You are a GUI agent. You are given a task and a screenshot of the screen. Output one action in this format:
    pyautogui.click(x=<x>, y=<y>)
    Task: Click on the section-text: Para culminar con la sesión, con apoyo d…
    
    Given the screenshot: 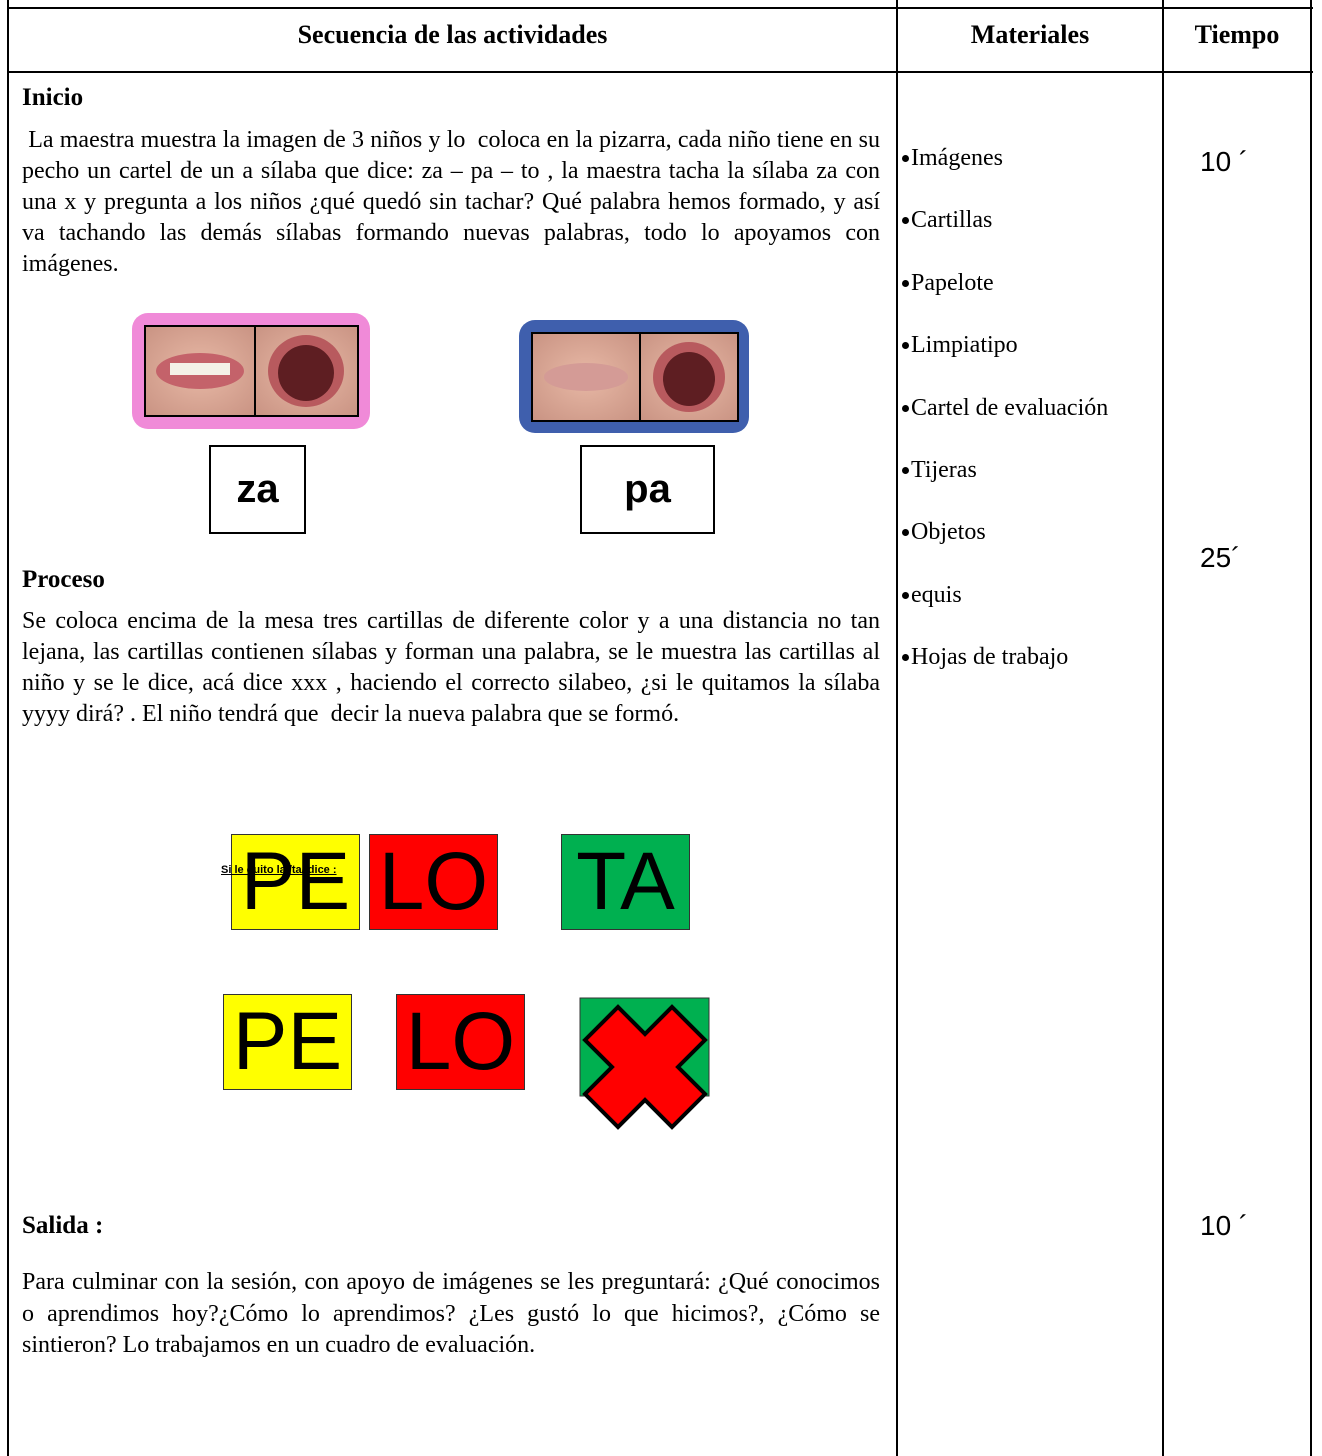 What is the action you would take?
    pyautogui.click(x=454, y=1313)
    